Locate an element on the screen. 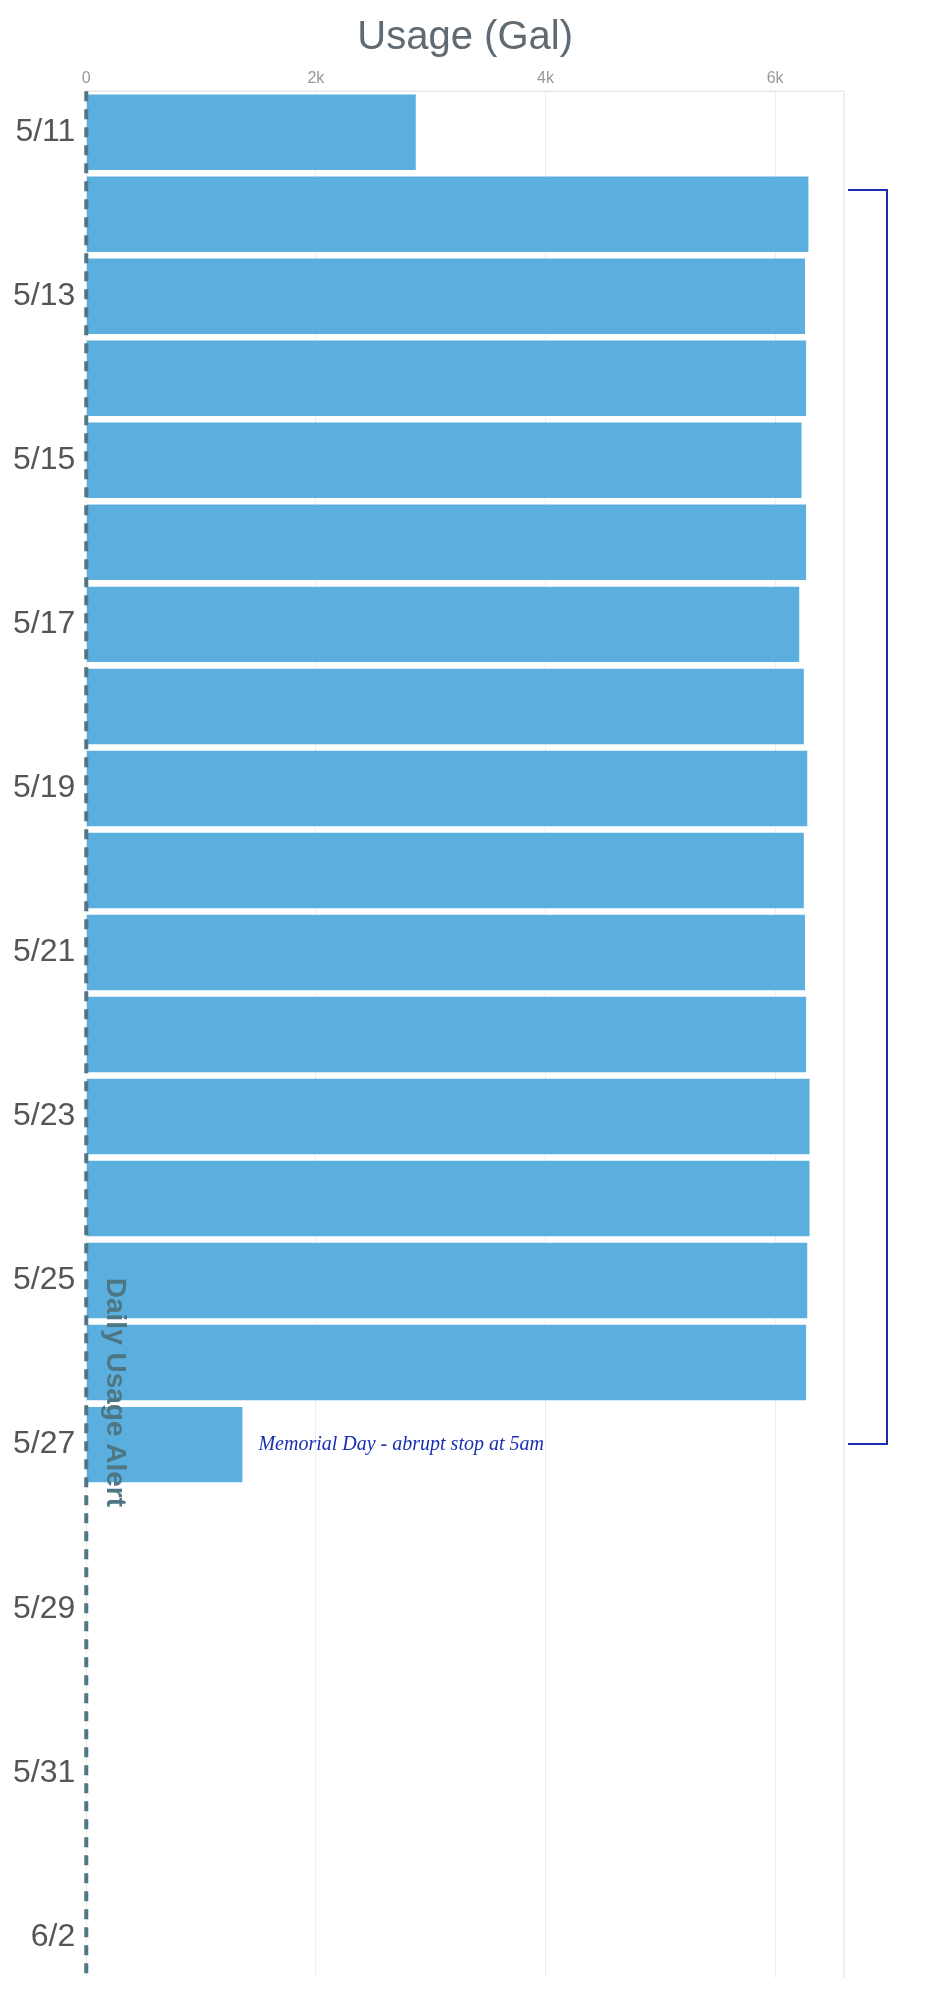 The height and width of the screenshot is (2007, 934). annotation: Memorial Day - abrupt stop at 5am is located at coordinates (400, 1443).